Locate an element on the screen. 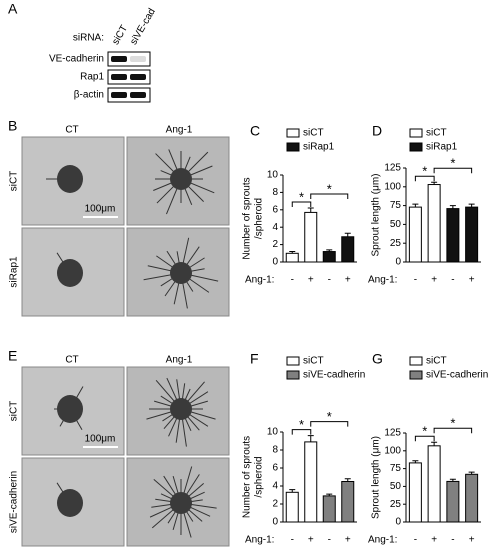 The height and width of the screenshot is (550, 500). column-label: Ang-1 is located at coordinates (179, 360).